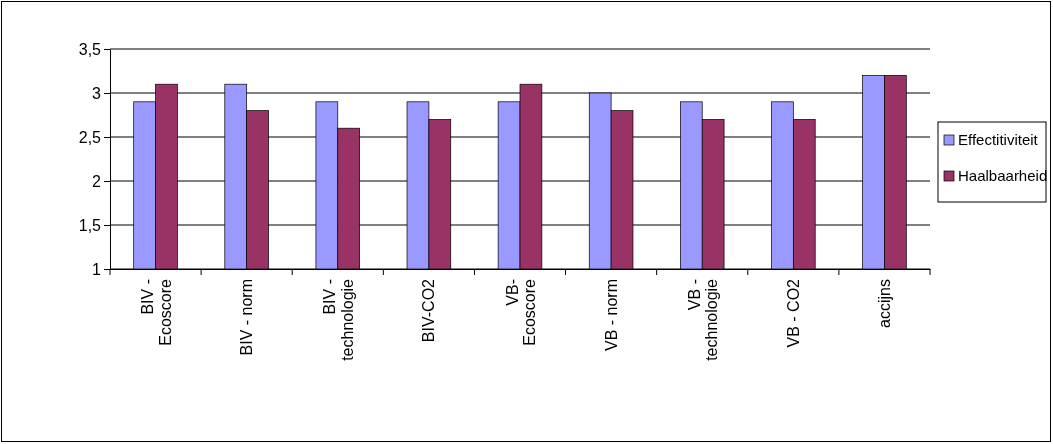  Describe the element at coordinates (1003, 176) in the screenshot. I see `legend-label: Haalbaarheid` at that location.